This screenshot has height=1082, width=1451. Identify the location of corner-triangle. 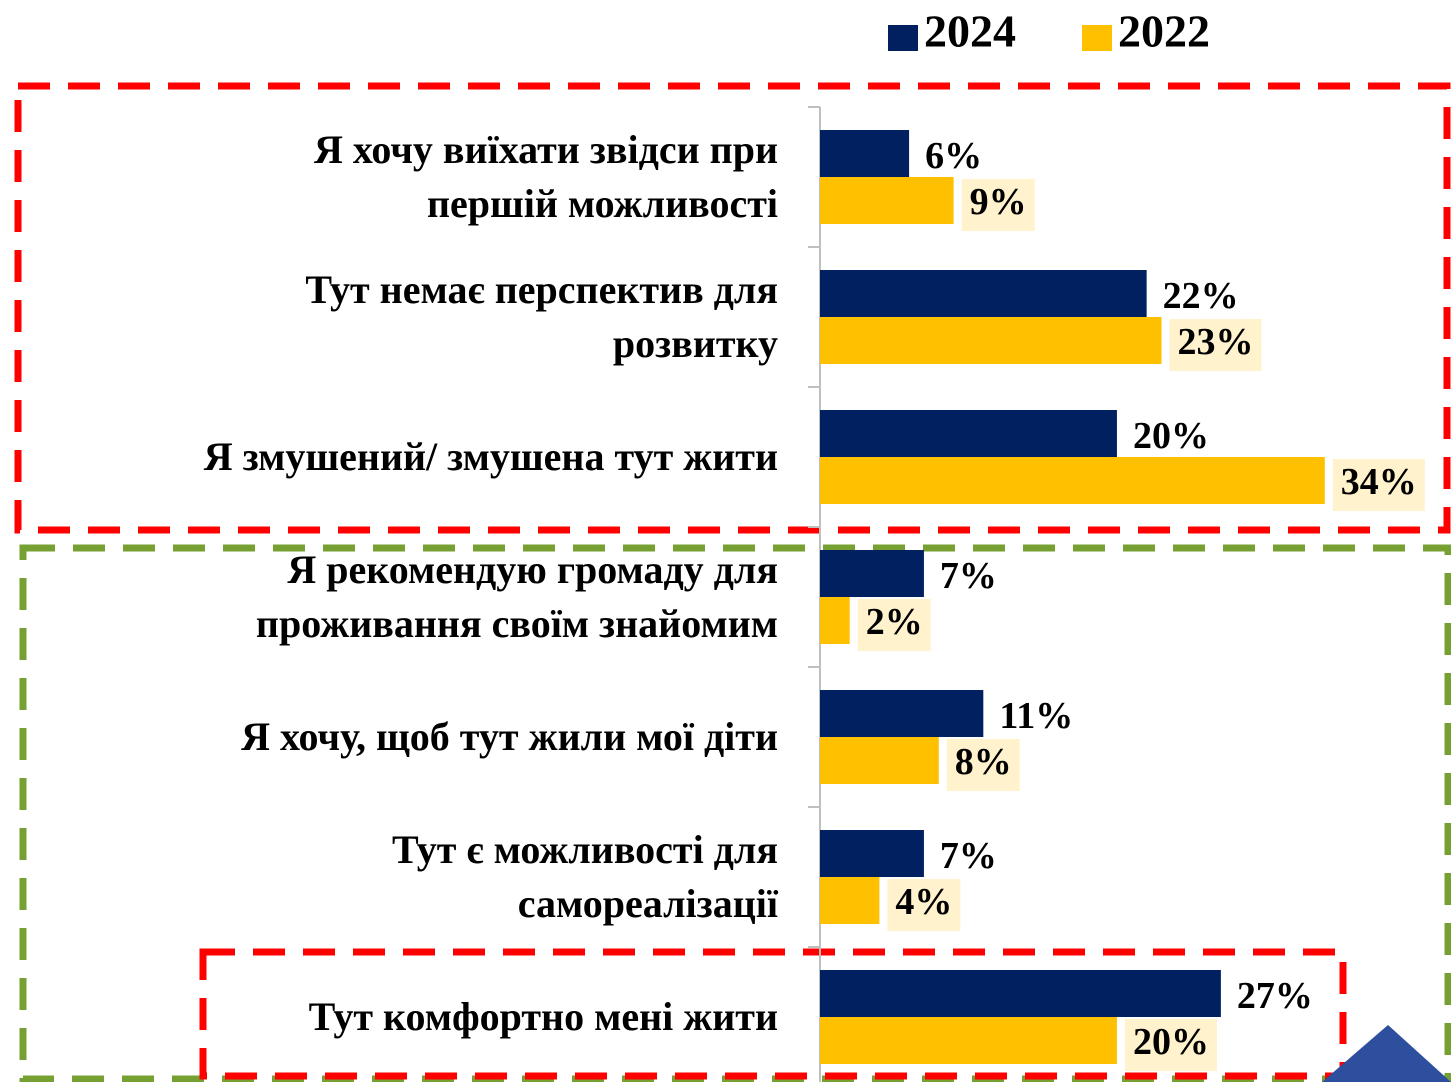
(1386, 1053).